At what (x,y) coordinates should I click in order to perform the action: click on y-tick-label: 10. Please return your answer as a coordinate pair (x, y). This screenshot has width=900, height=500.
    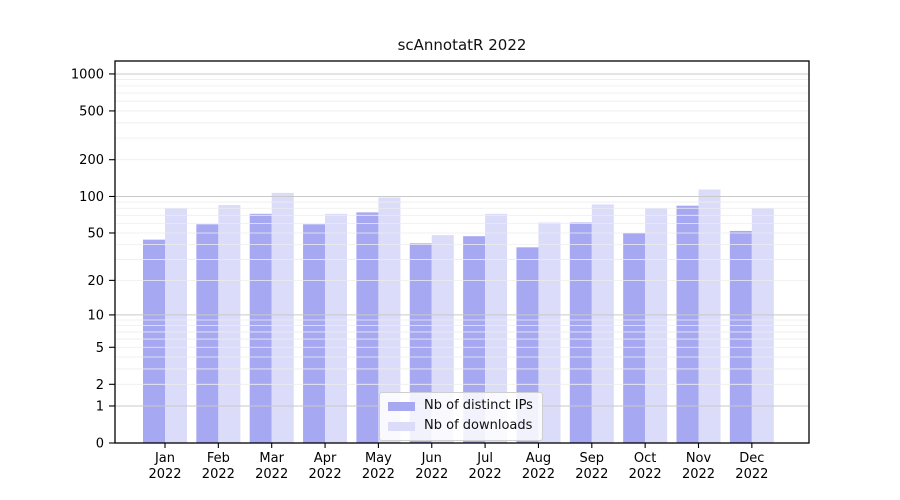
    Looking at the image, I should click on (95, 315).